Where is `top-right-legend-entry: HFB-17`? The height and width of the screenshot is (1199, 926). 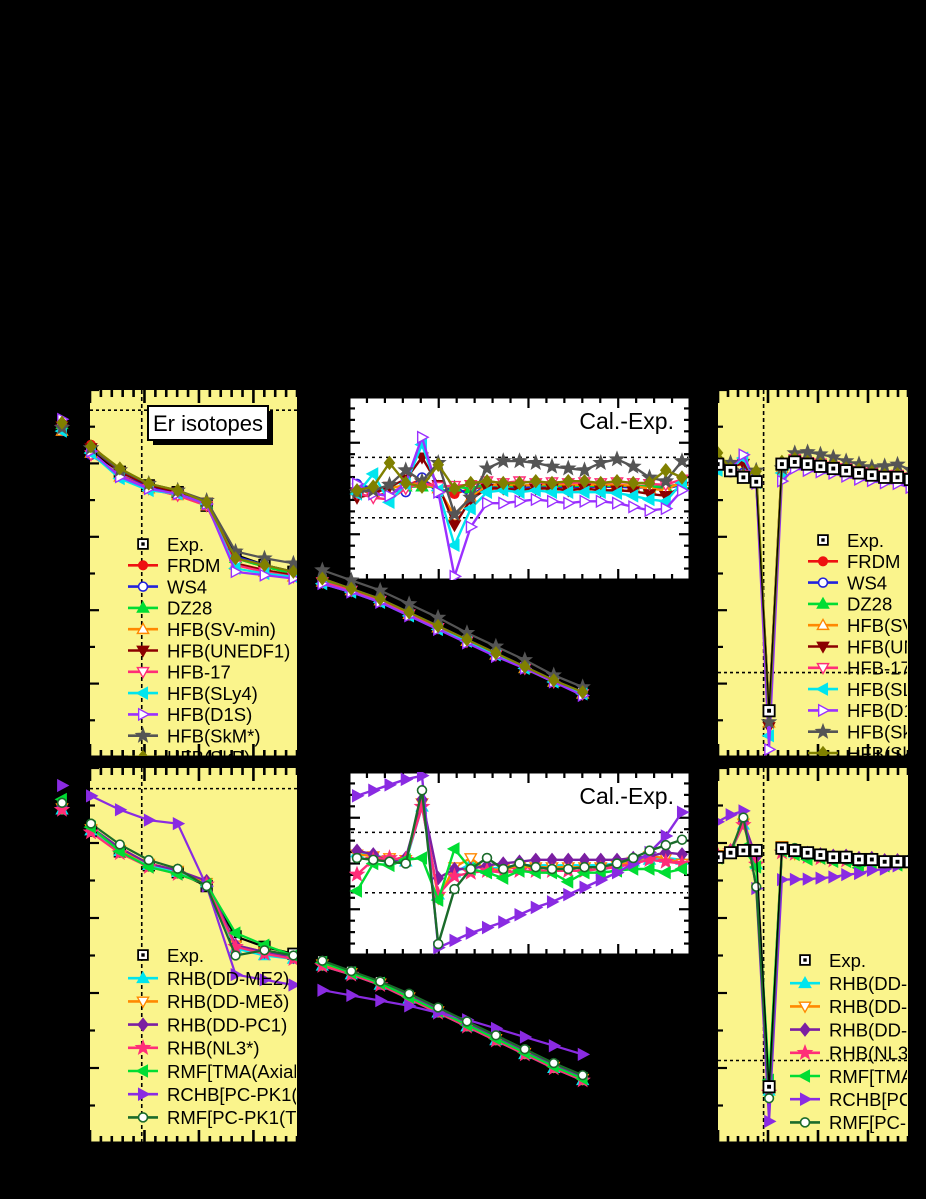
top-right-legend-entry: HFB-17 is located at coordinates (859, 668).